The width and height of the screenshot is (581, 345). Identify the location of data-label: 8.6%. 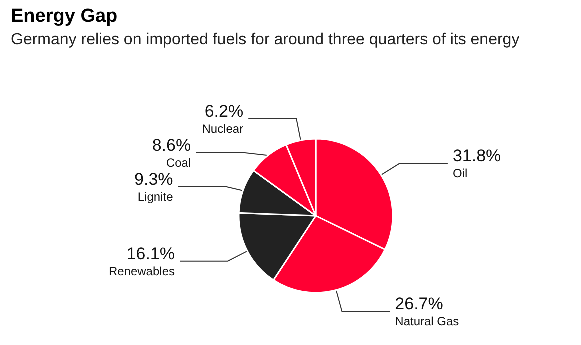
(172, 145).